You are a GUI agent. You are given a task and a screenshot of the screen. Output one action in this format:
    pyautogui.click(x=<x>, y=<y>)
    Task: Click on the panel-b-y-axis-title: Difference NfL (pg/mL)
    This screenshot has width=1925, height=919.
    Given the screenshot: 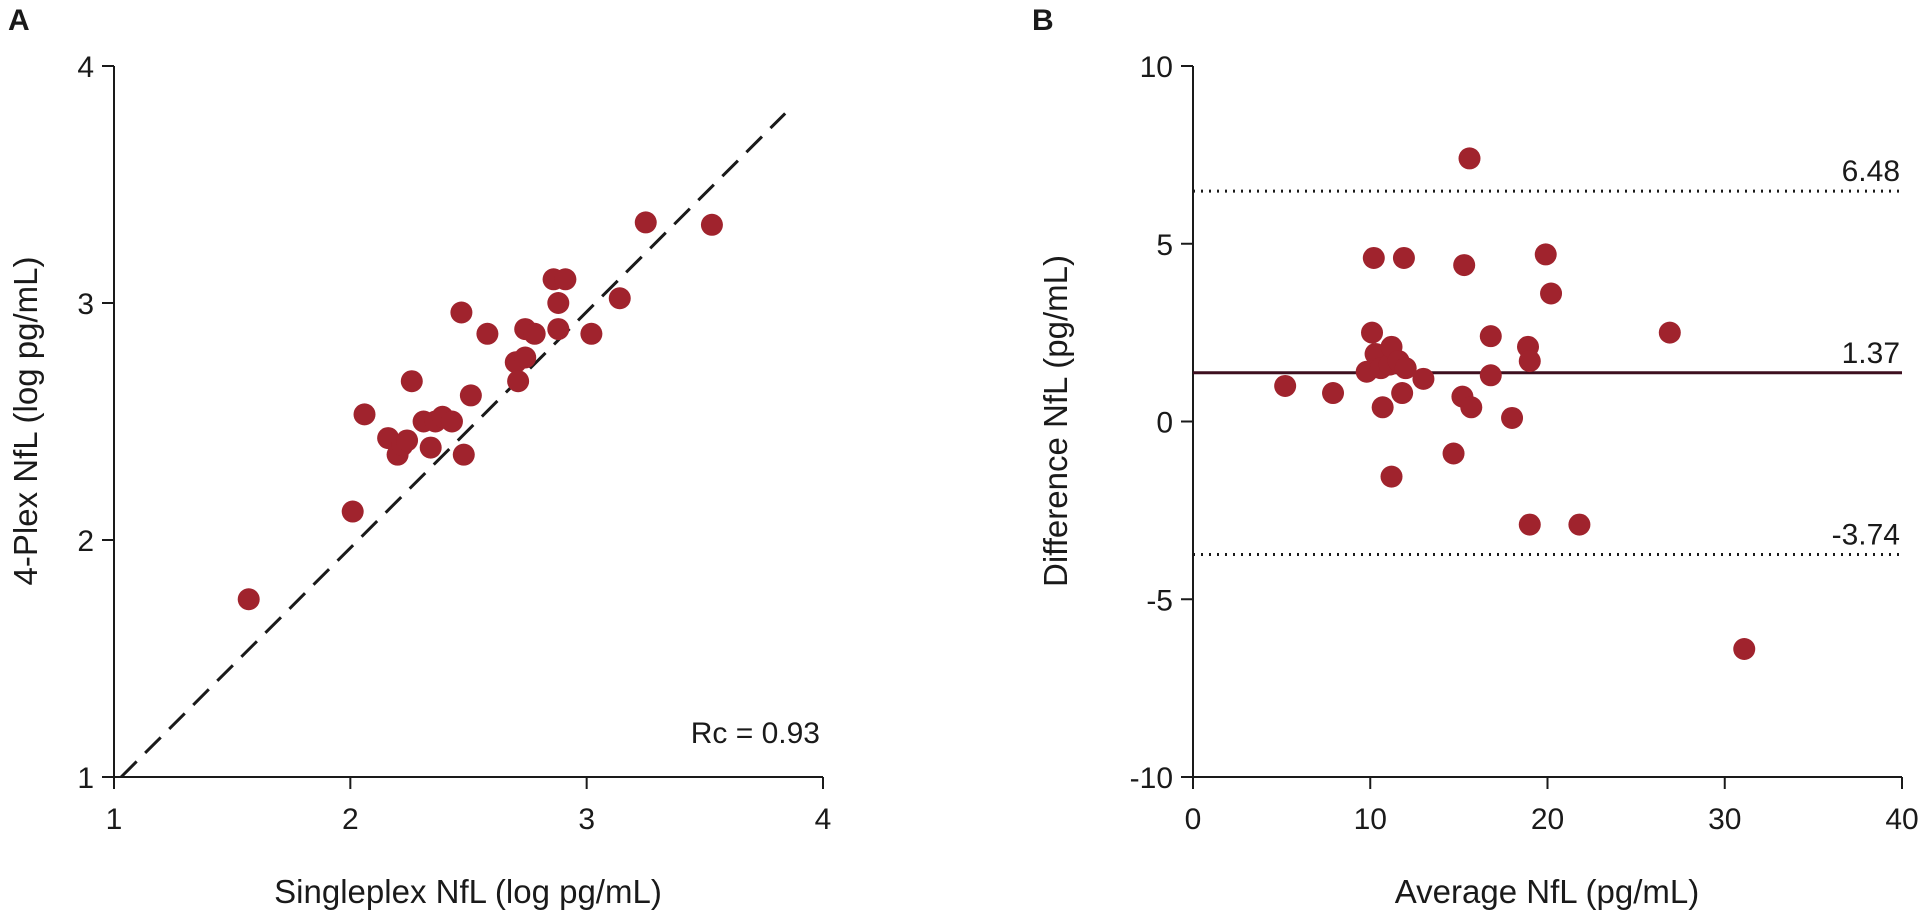 What is the action you would take?
    pyautogui.click(x=1055, y=421)
    